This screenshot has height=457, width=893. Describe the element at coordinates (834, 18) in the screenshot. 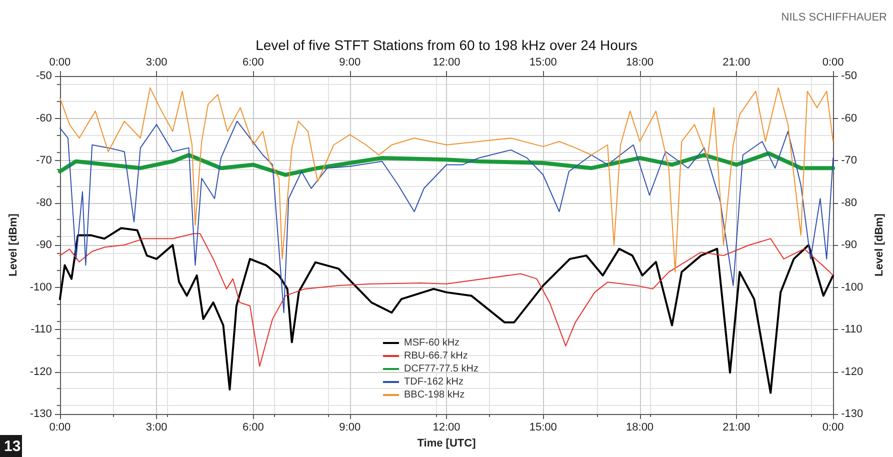

I see `text: NILS SCHIFFHAUER` at that location.